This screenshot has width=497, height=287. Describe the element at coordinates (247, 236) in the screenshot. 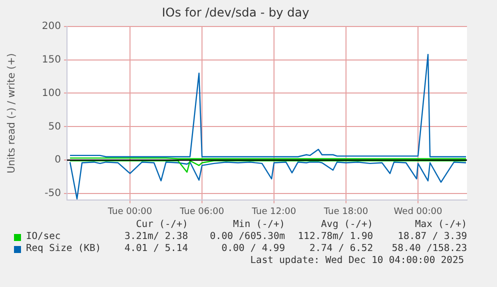

I see `text: 0.00 /605.30m` at that location.